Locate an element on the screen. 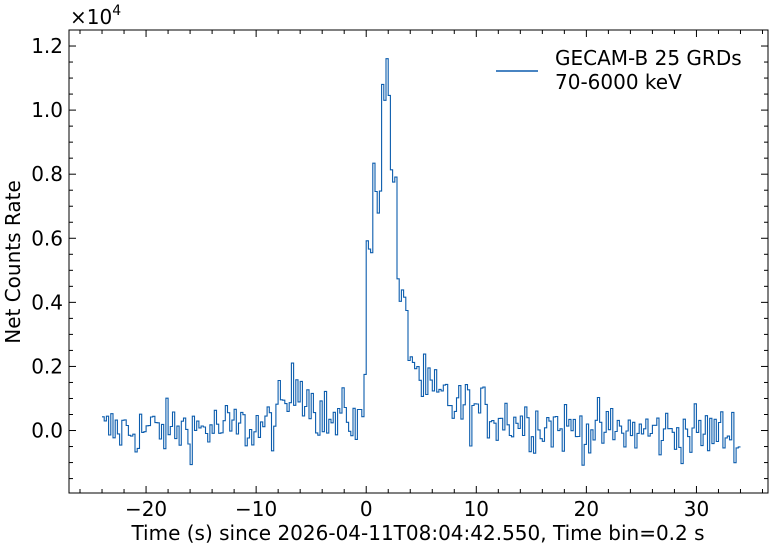 The image size is (771, 547). y-axis-label: Net Counts Rate is located at coordinates (13, 262).